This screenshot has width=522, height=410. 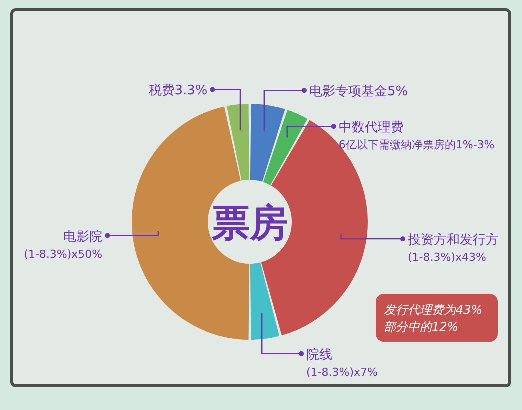 I want to click on text: 票房, so click(x=249, y=223).